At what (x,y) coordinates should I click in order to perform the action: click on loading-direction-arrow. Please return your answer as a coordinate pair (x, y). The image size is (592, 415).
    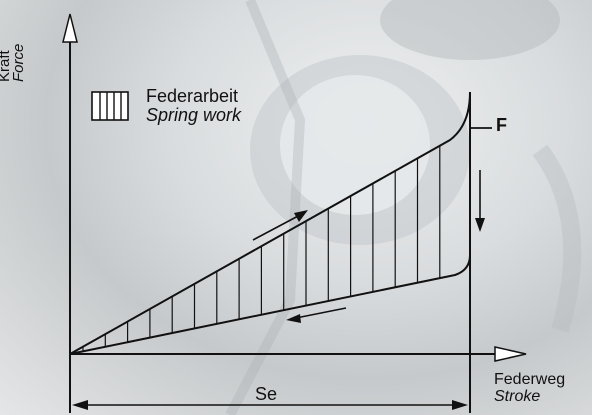
    Looking at the image, I should click on (276, 227).